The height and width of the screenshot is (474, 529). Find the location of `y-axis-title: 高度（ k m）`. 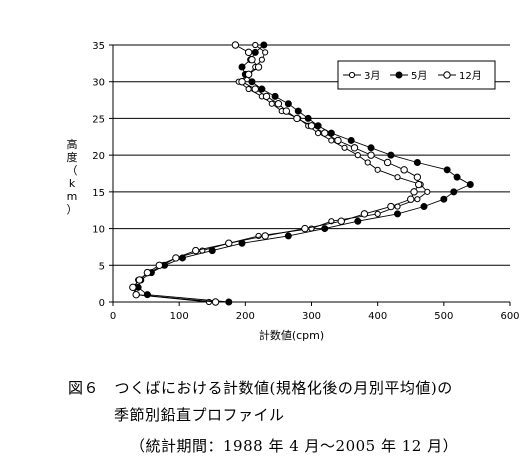

y-axis-title: 高度（ k m） is located at coordinates (72, 176).